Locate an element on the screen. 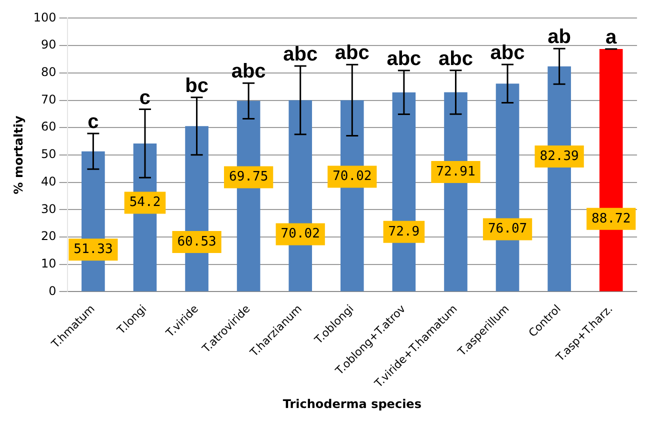 Image resolution: width=665 pixels, height=424 pixels. y-tick-label: 100 is located at coordinates (44, 17).